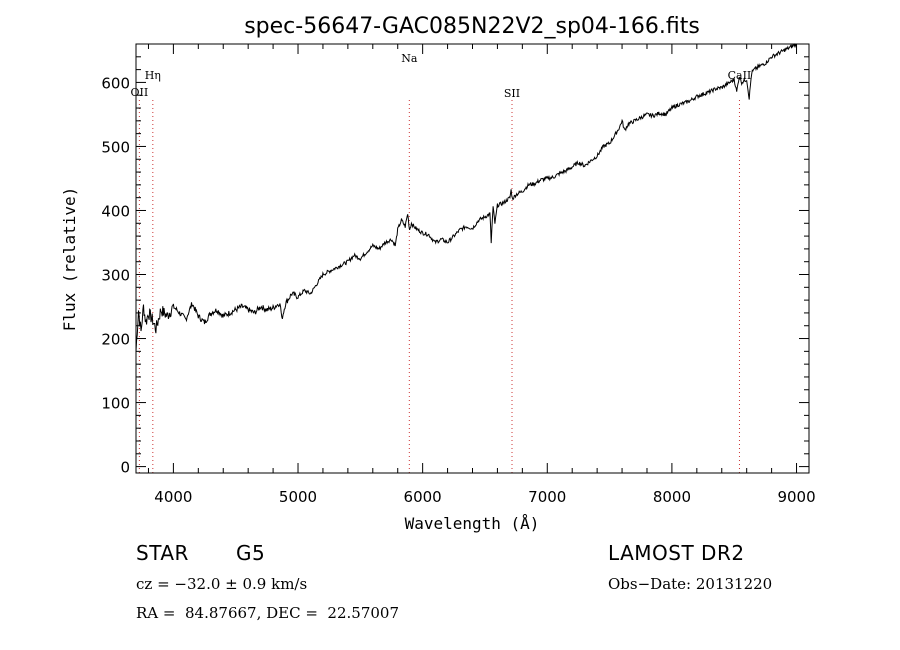 The image size is (900, 650). Describe the element at coordinates (512, 93) in the screenshot. I see `marker-label-SII: SII` at that location.